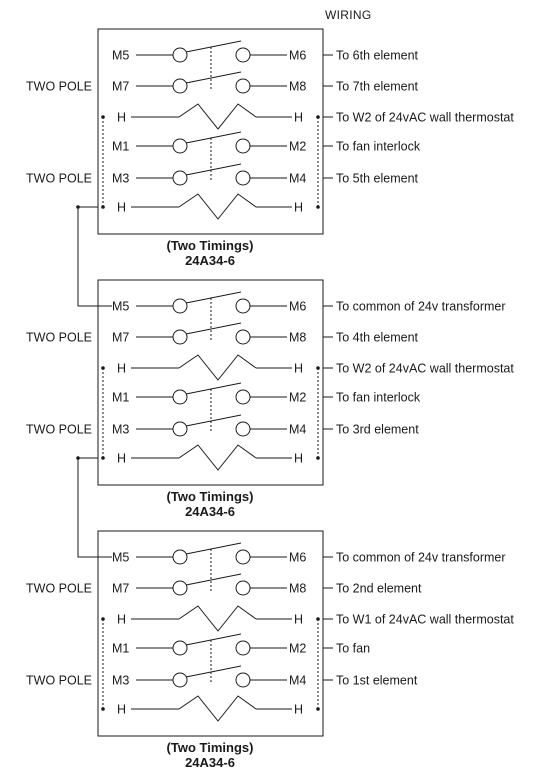 This screenshot has height=771, width=547. I want to click on jumper-wire, so click(94, 256).